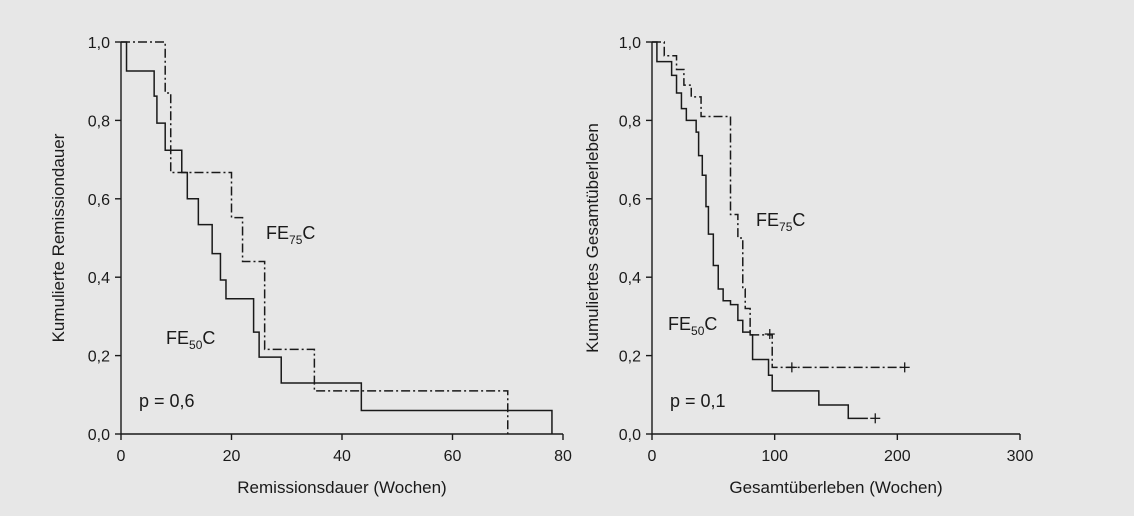  Describe the element at coordinates (58, 237) in the screenshot. I see `y-axis-label: Kumulierte Remissiondauer` at that location.